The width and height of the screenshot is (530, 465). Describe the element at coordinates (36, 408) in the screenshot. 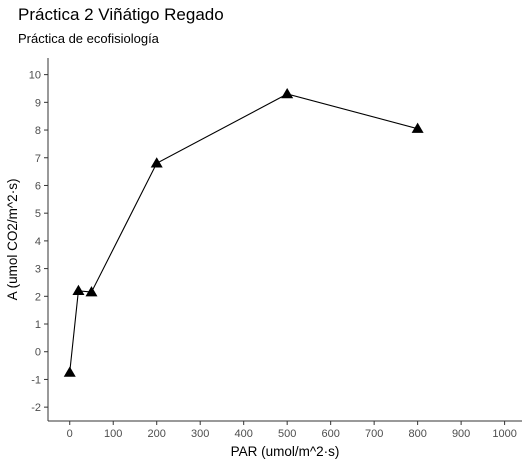

I see `y-tick-label: -2` at that location.